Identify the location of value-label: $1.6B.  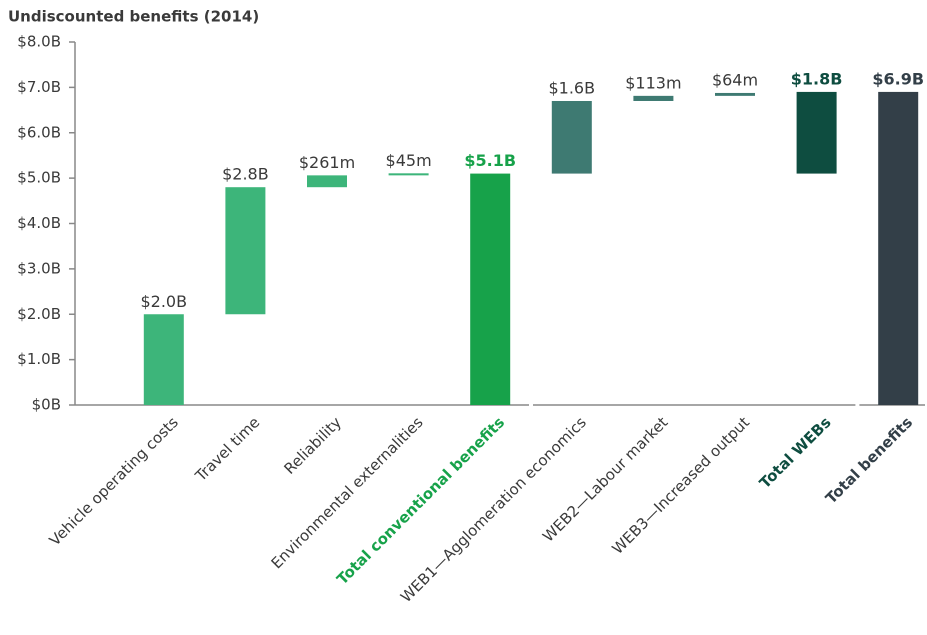
(571, 87).